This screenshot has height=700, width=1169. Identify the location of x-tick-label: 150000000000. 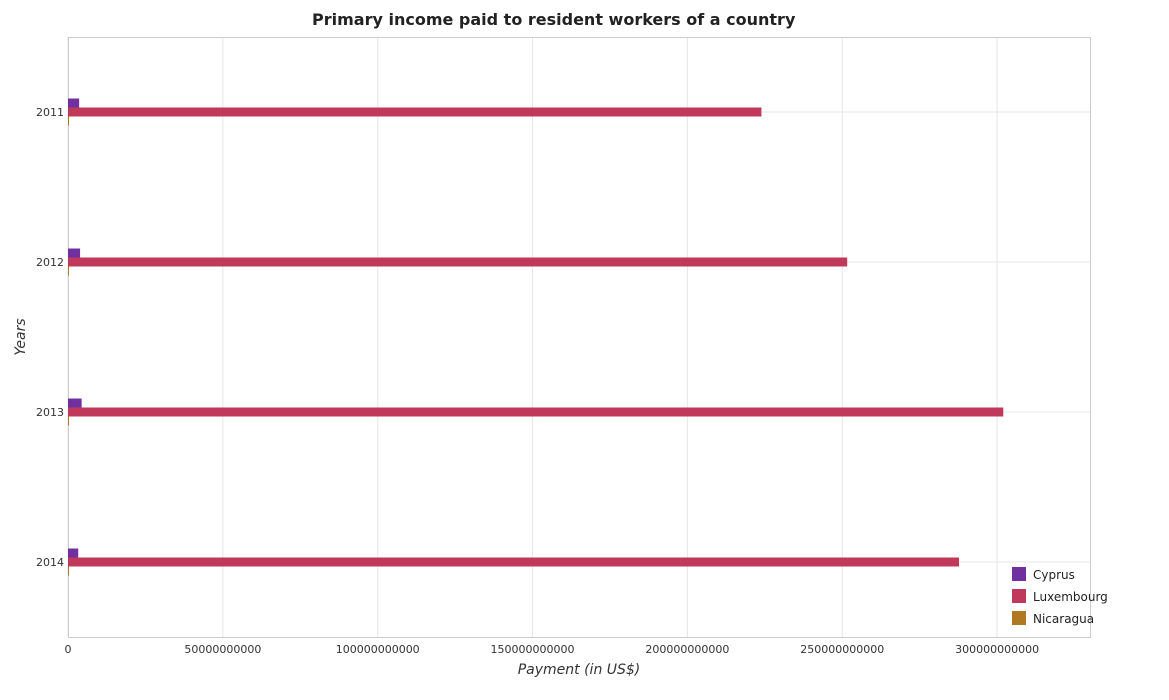
(533, 649).